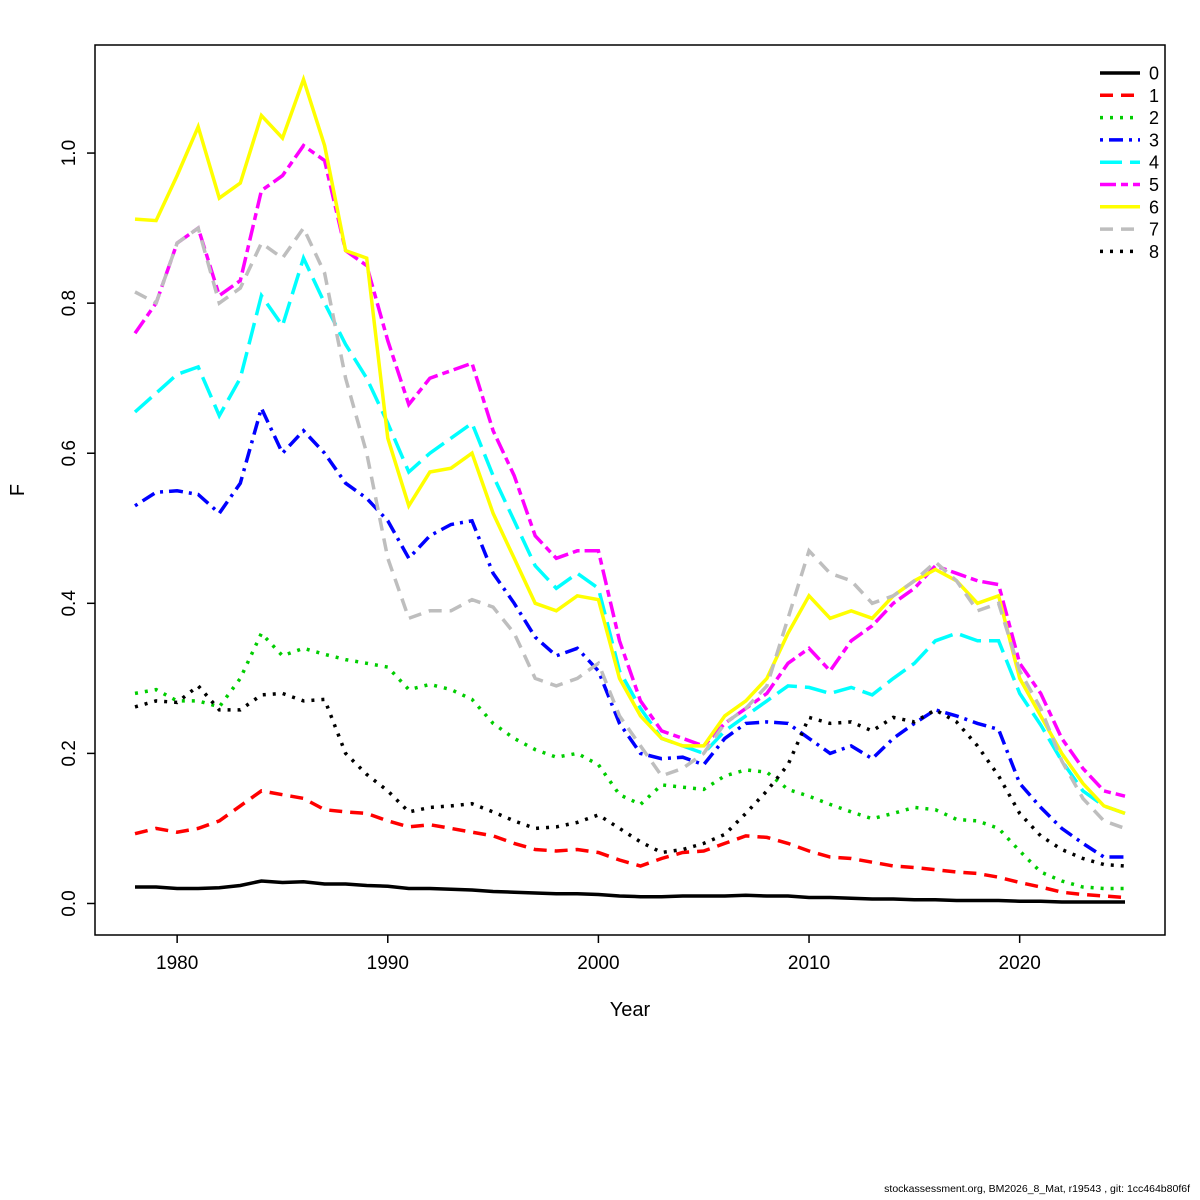  I want to click on y-tick-label: 0.2, so click(69, 753).